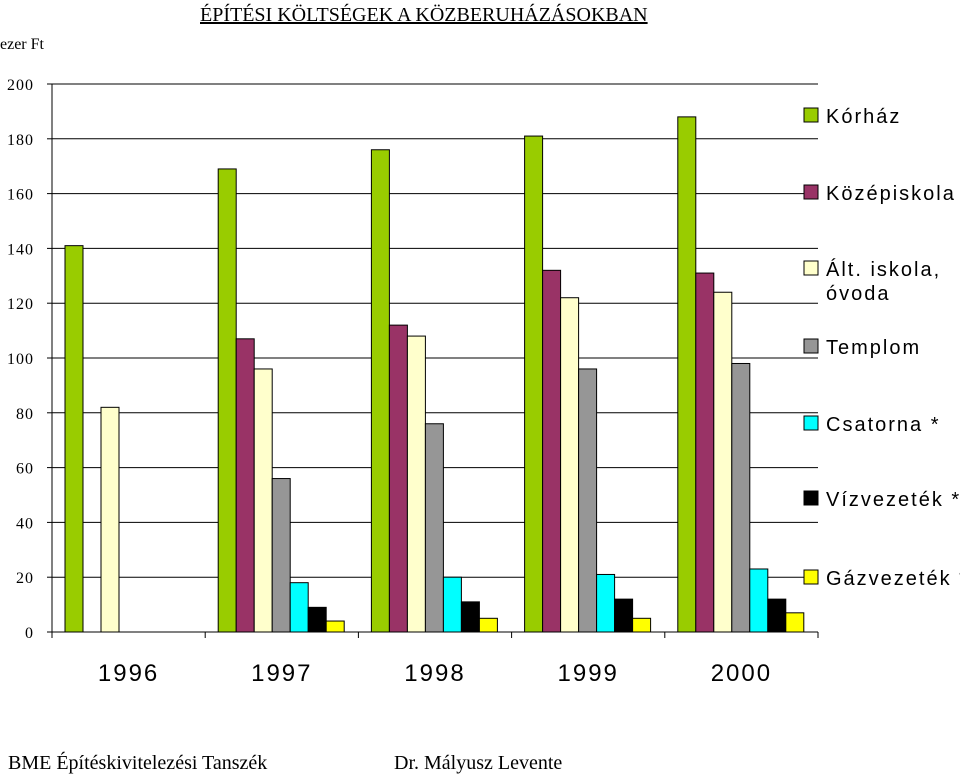  Describe the element at coordinates (25, 414) in the screenshot. I see `y-tick-label: 80` at that location.